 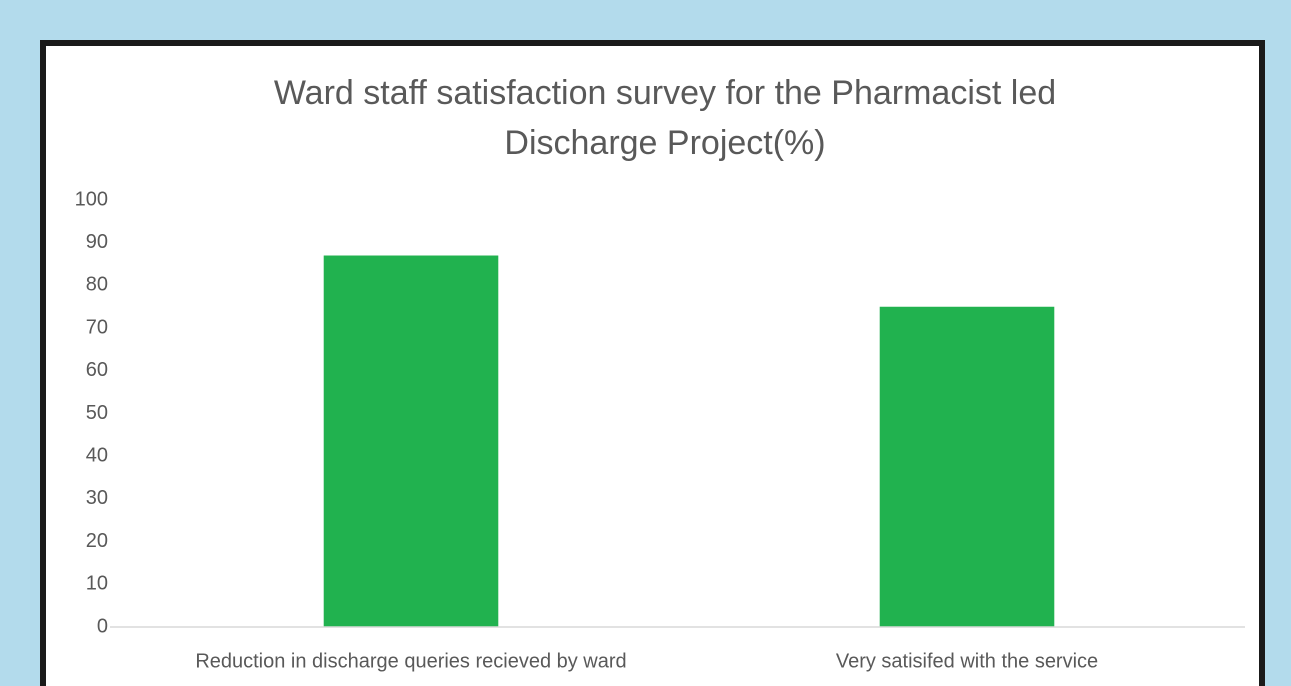 What do you see at coordinates (97, 413) in the screenshot?
I see `y-tick-label: 50` at bounding box center [97, 413].